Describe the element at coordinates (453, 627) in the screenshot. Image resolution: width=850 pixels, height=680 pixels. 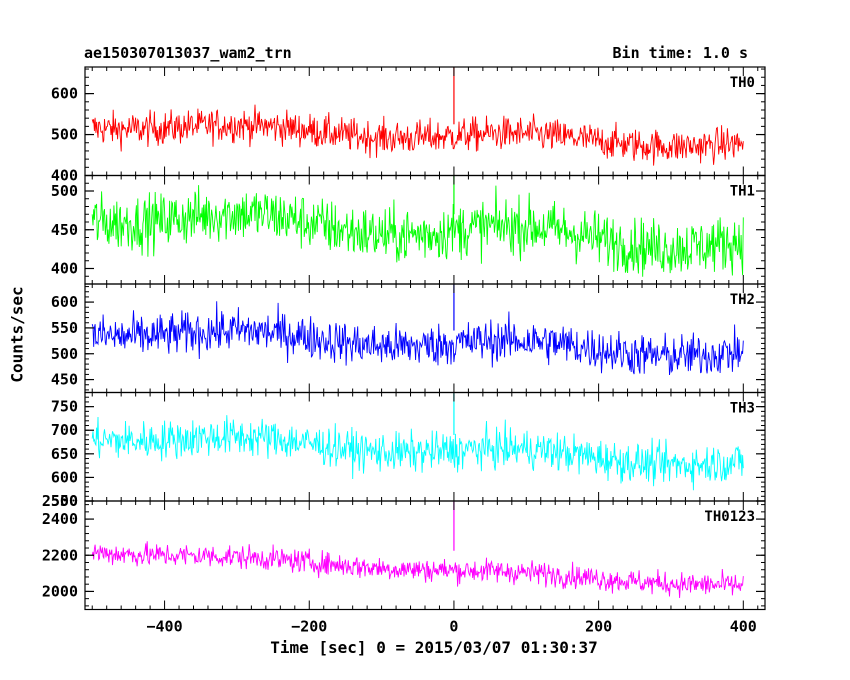
I see `x-tick-label: 0` at that location.